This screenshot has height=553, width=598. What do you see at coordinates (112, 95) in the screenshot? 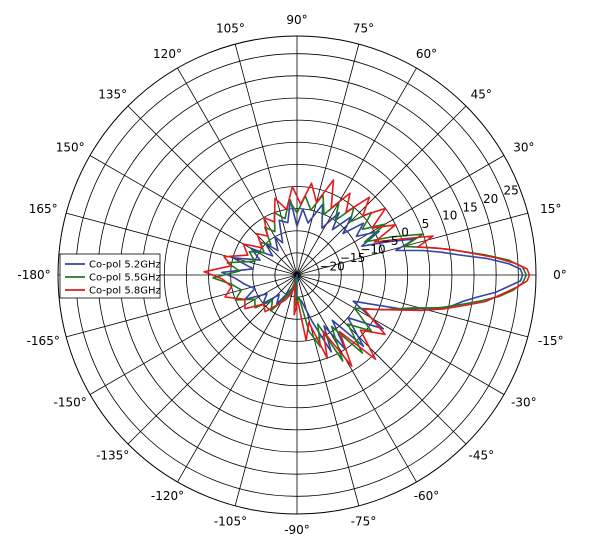
I see `theta-tick-label: 135°` at bounding box center [112, 95].